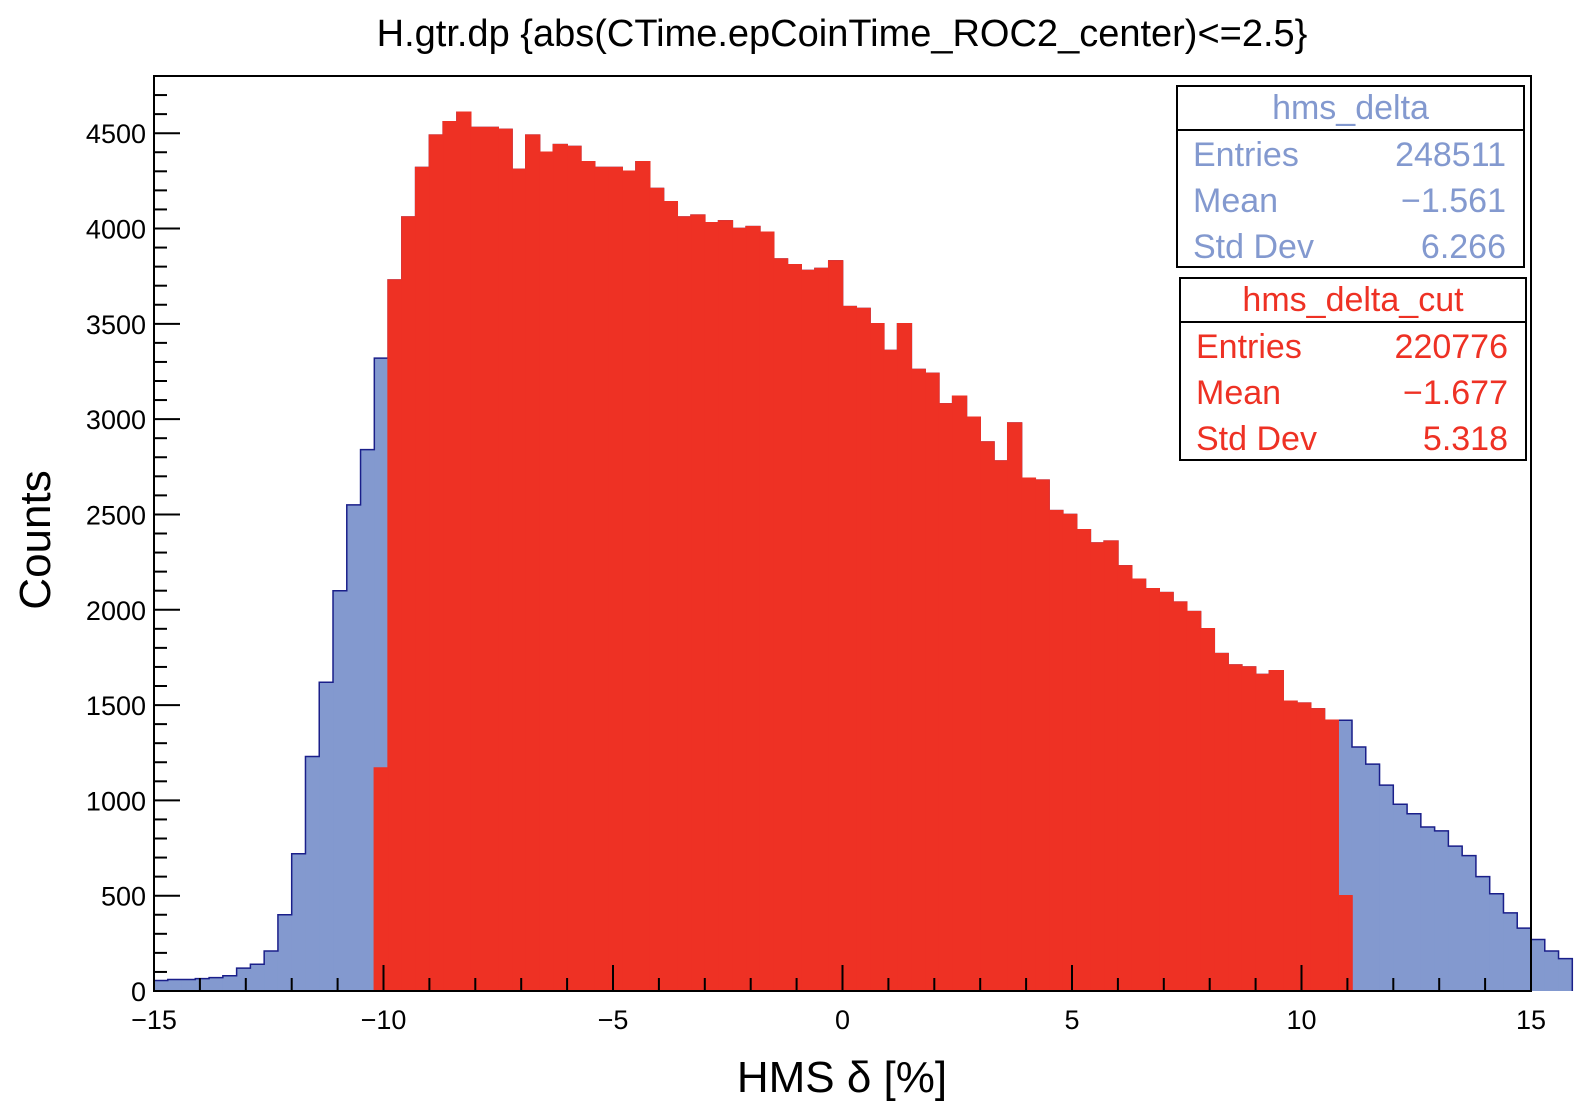 The height and width of the screenshot is (1114, 1580). I want to click on stats-row-value: −1.561, so click(1453, 201).